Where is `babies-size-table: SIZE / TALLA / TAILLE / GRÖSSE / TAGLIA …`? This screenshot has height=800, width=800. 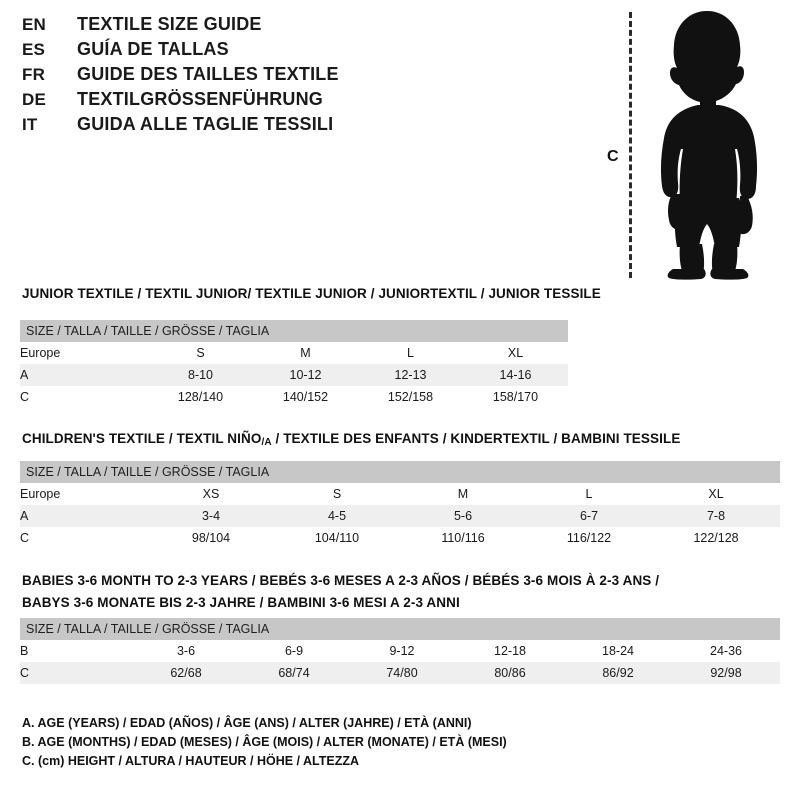 babies-size-table: SIZE / TALLA / TAILLE / GRÖSSE / TAGLIA … is located at coordinates (400, 651).